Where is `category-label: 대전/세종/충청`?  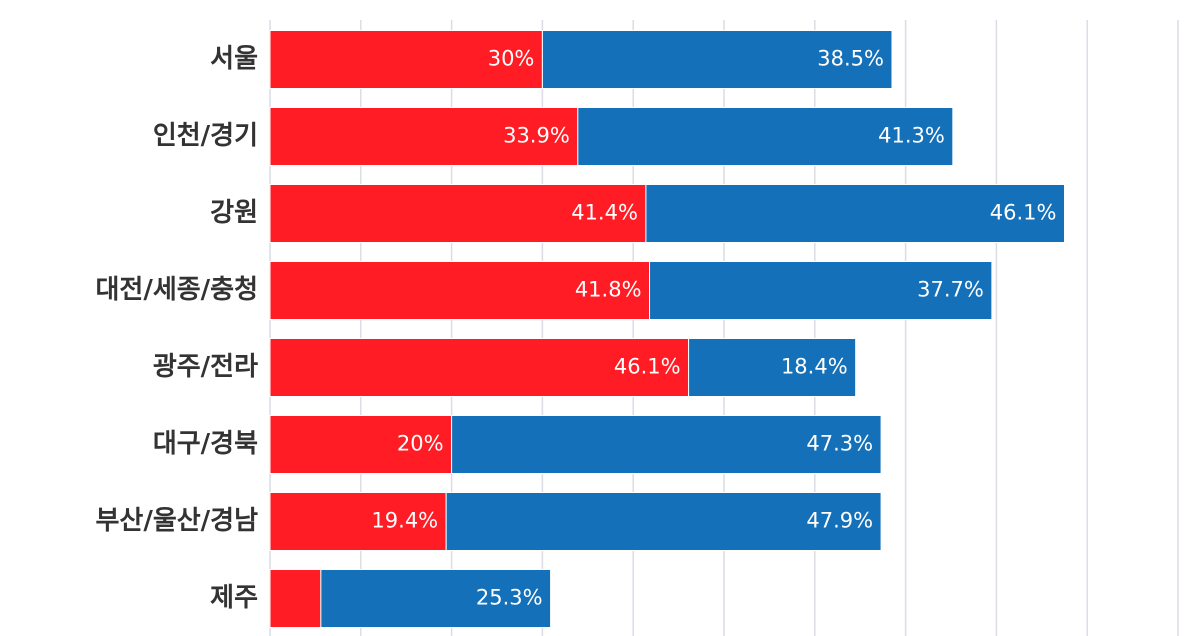
category-label: 대전/세종/충청 is located at coordinates (176, 290).